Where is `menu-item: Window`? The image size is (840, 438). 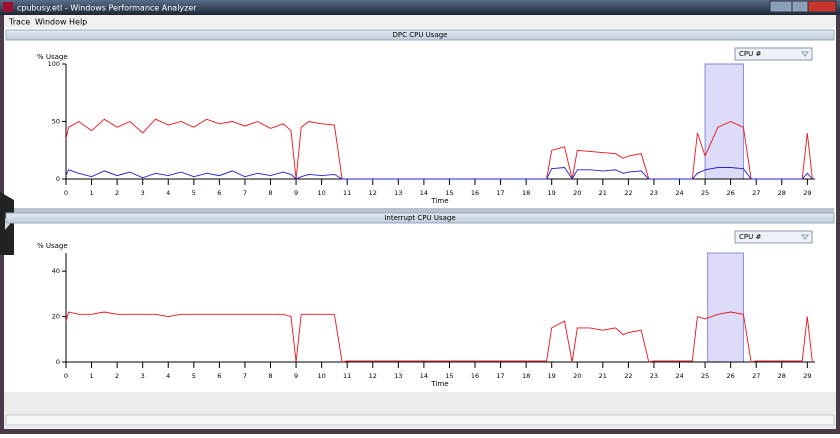
menu-item: Window is located at coordinates (51, 22).